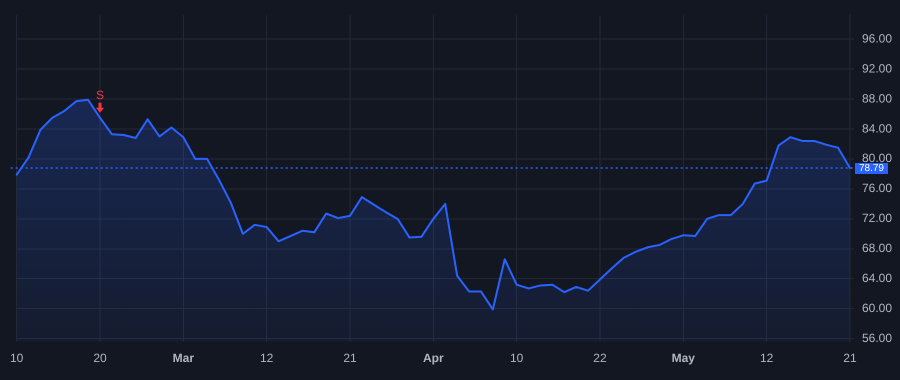  I want to click on y-tick-label: 96.00, so click(877, 38).